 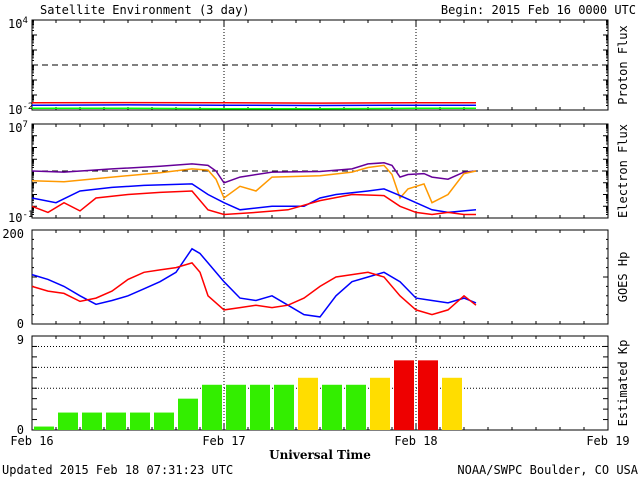 What do you see at coordinates (13, 234) in the screenshot?
I see `y-tick-label: 200` at bounding box center [13, 234].